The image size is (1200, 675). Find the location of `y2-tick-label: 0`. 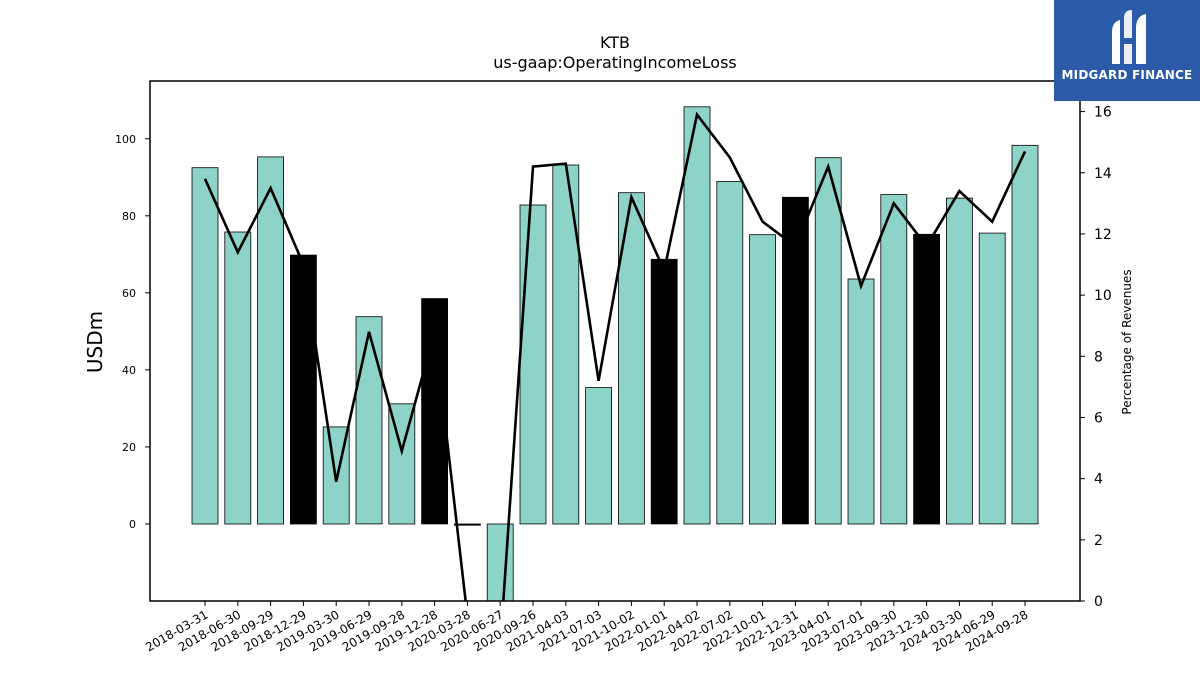

y2-tick-label: 0 is located at coordinates (1098, 602).